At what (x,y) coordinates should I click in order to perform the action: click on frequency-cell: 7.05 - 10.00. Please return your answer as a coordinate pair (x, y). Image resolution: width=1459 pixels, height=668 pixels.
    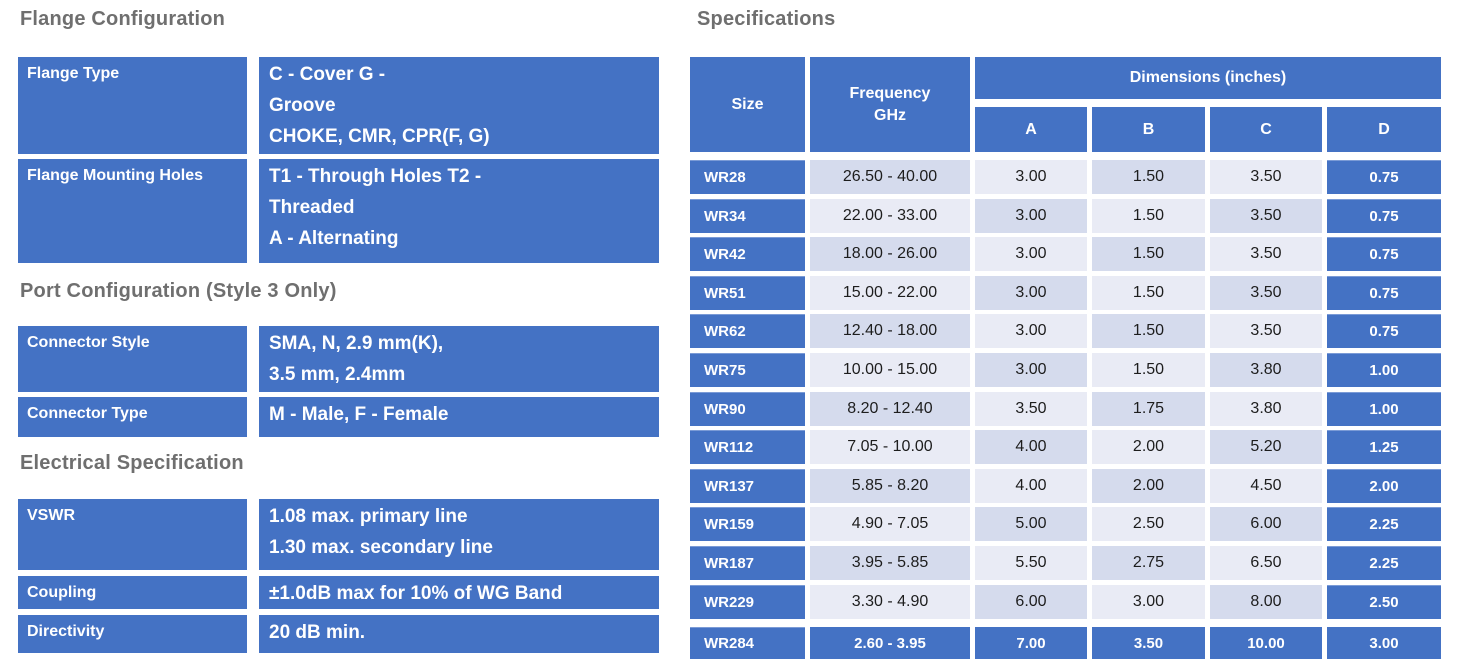
    Looking at the image, I should click on (890, 447).